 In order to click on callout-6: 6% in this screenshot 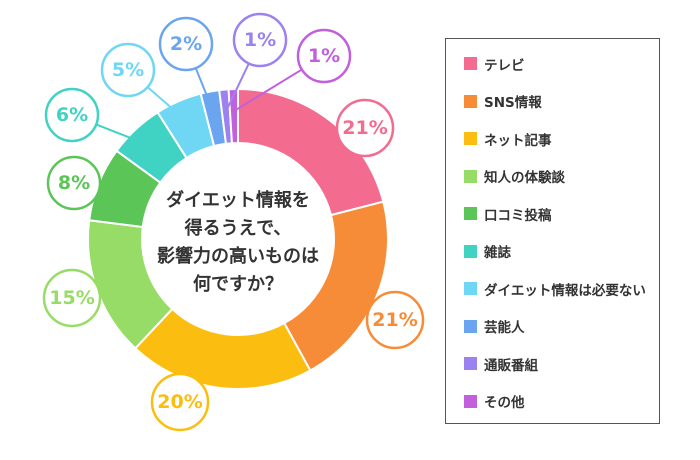, I will do `click(97, 117)`.